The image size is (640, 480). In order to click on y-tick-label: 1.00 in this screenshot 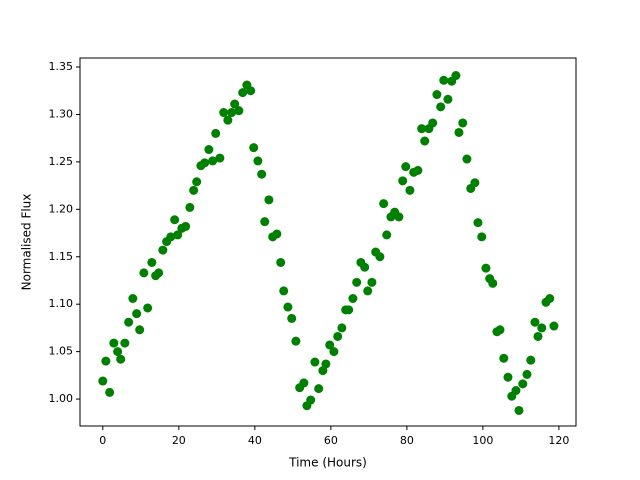, I will do `click(61, 398)`.